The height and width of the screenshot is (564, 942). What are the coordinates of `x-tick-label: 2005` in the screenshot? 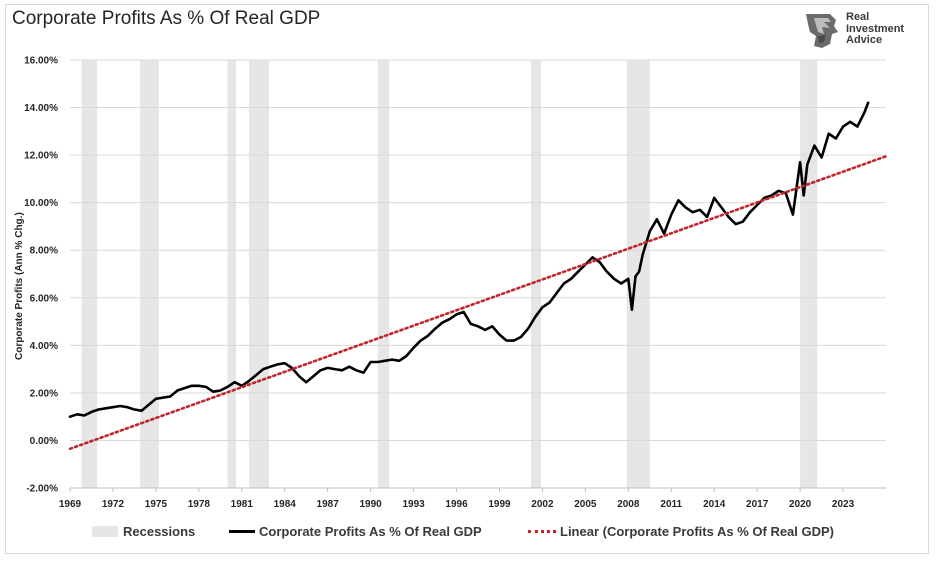 It's located at (585, 504).